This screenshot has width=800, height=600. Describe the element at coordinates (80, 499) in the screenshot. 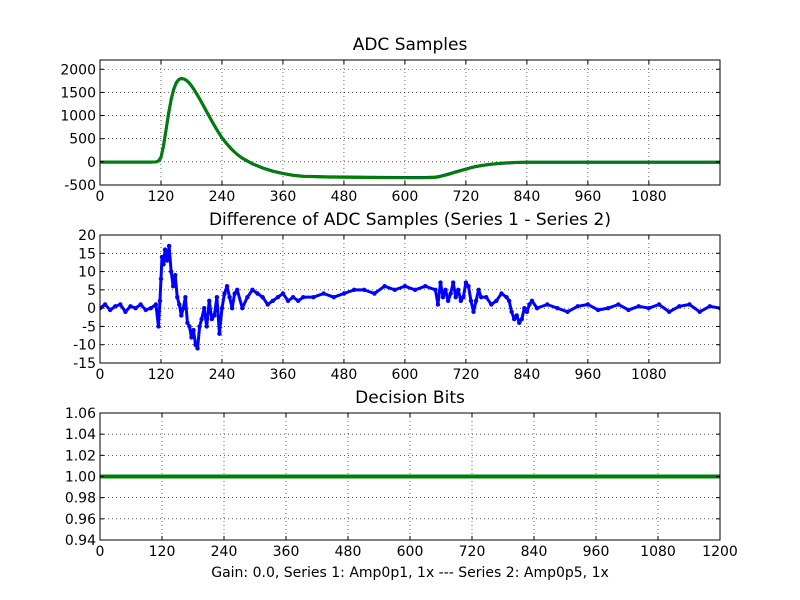

I see `y-tick-label: 0.98` at that location.